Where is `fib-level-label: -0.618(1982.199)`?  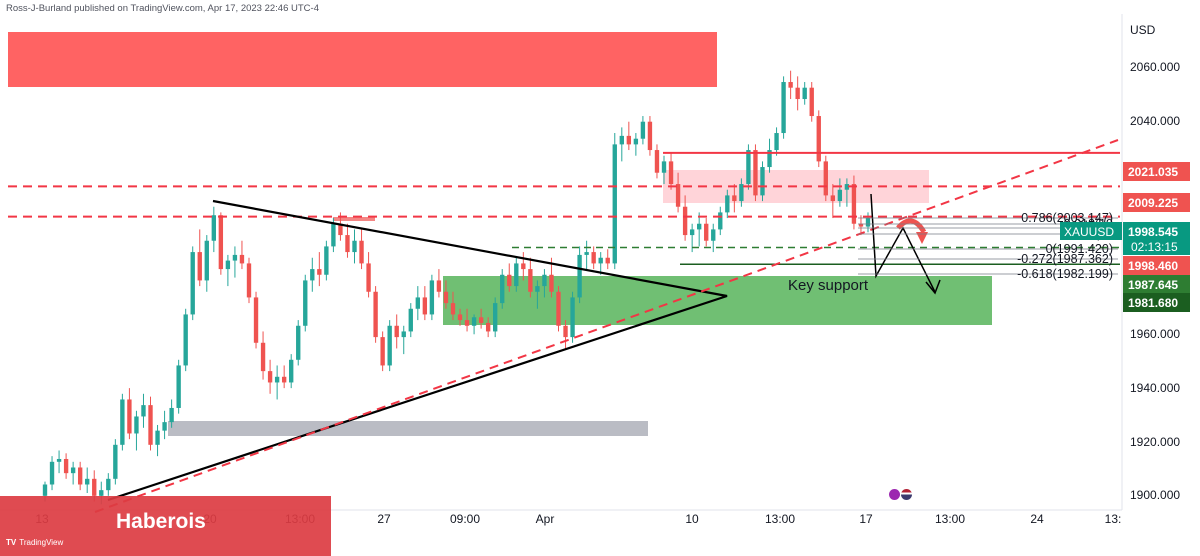 fib-level-label: -0.618(1982.199) is located at coordinates (1065, 274).